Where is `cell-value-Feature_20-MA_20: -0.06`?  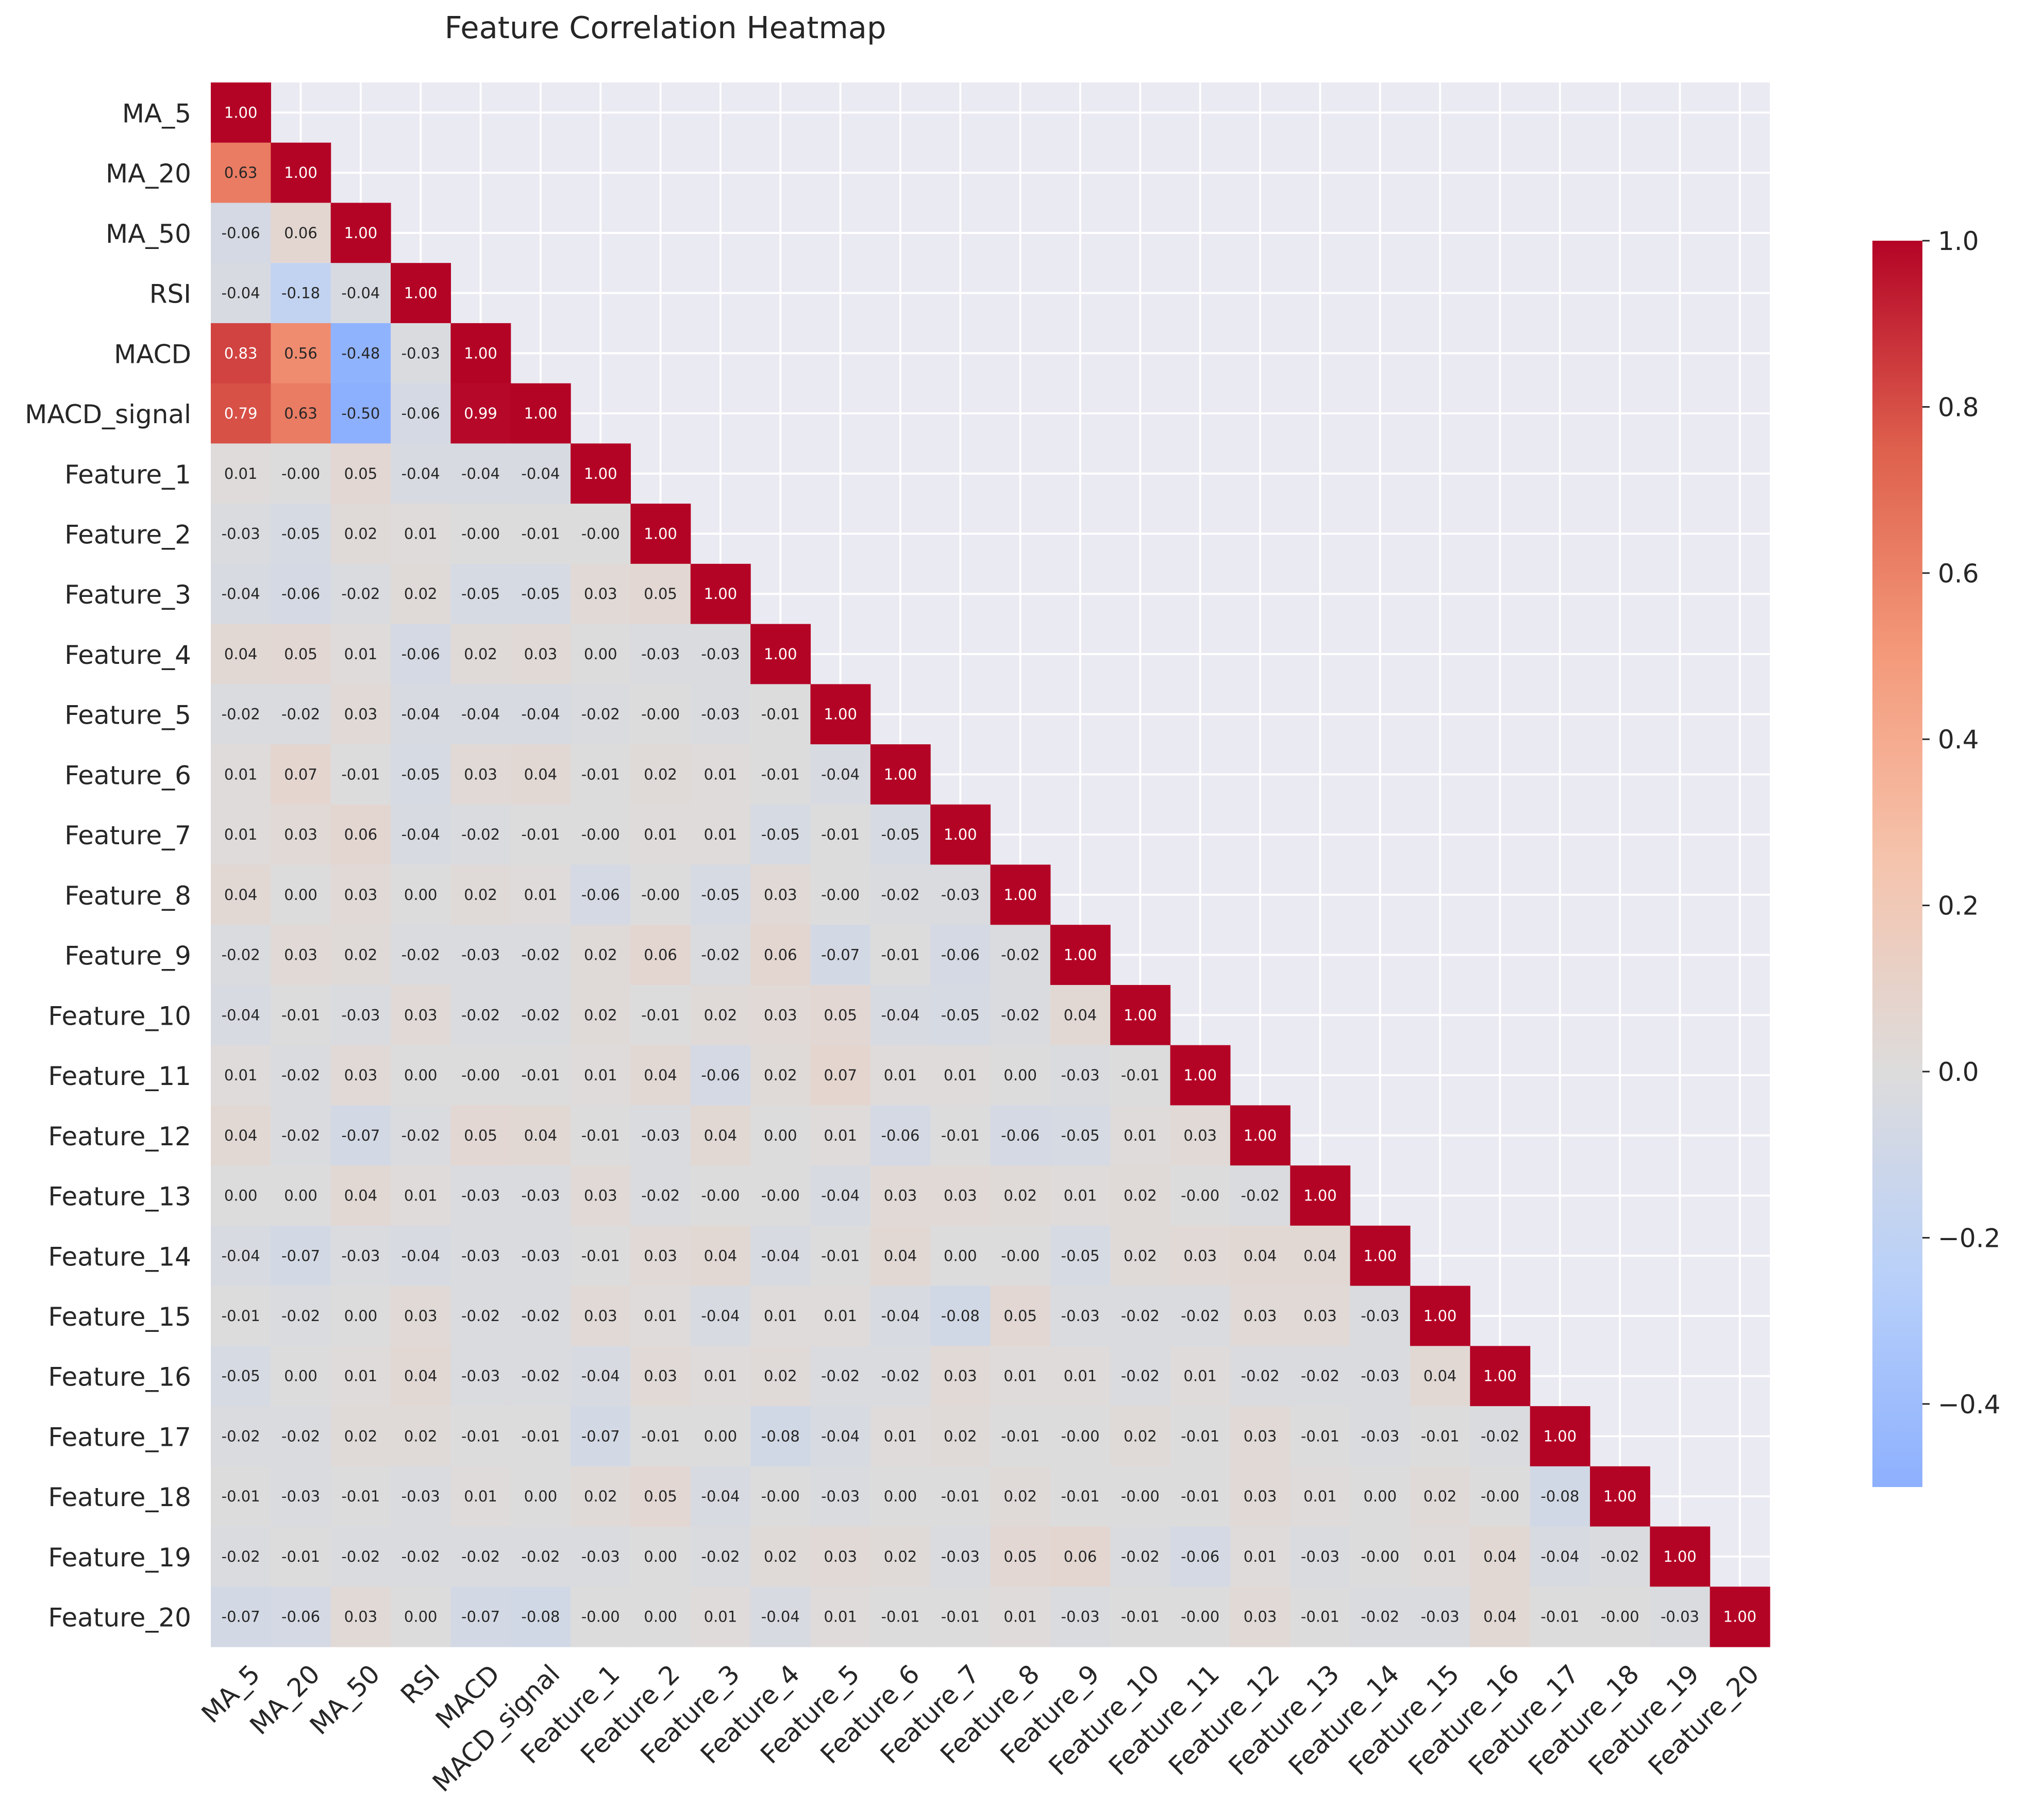 cell-value-Feature_20-MA_20: -0.06 is located at coordinates (300, 1617).